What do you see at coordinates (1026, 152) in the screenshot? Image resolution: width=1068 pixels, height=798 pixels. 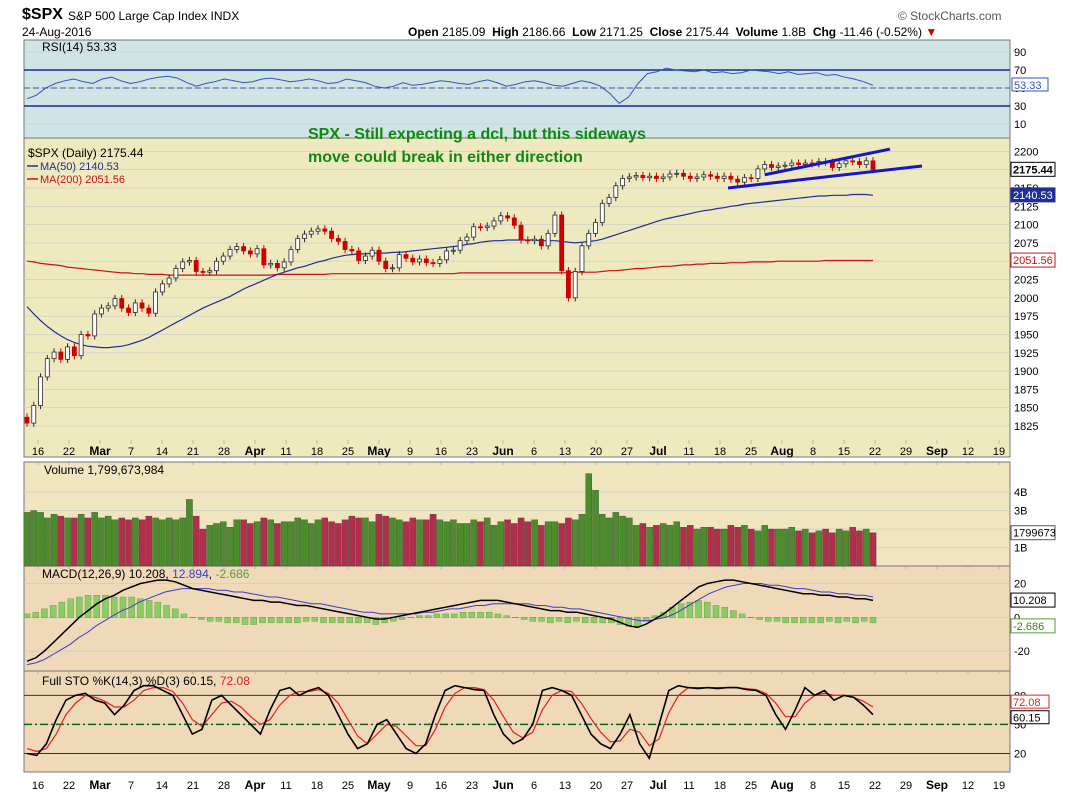 I see `y-tick-price: 2200` at bounding box center [1026, 152].